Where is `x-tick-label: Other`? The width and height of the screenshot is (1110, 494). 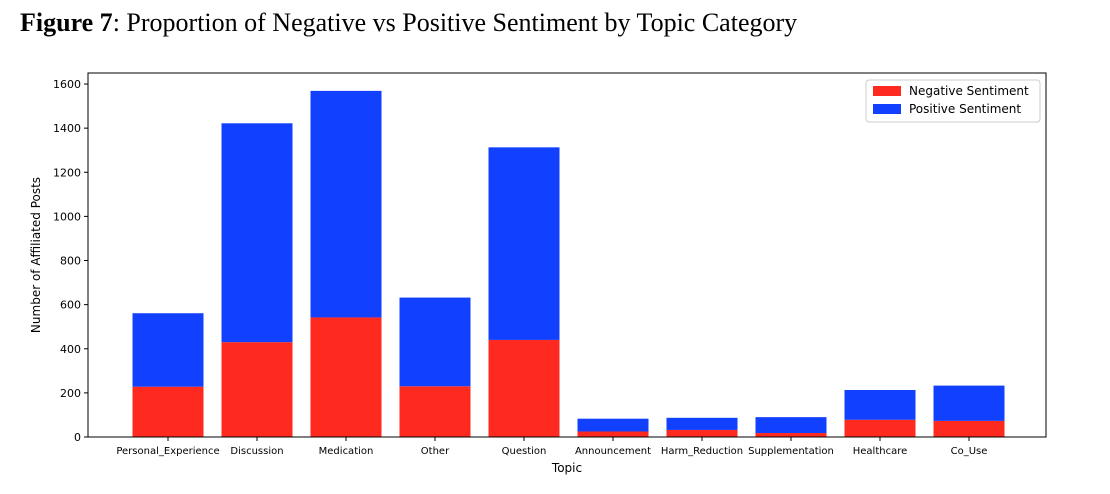
x-tick-label: Other is located at coordinates (435, 451).